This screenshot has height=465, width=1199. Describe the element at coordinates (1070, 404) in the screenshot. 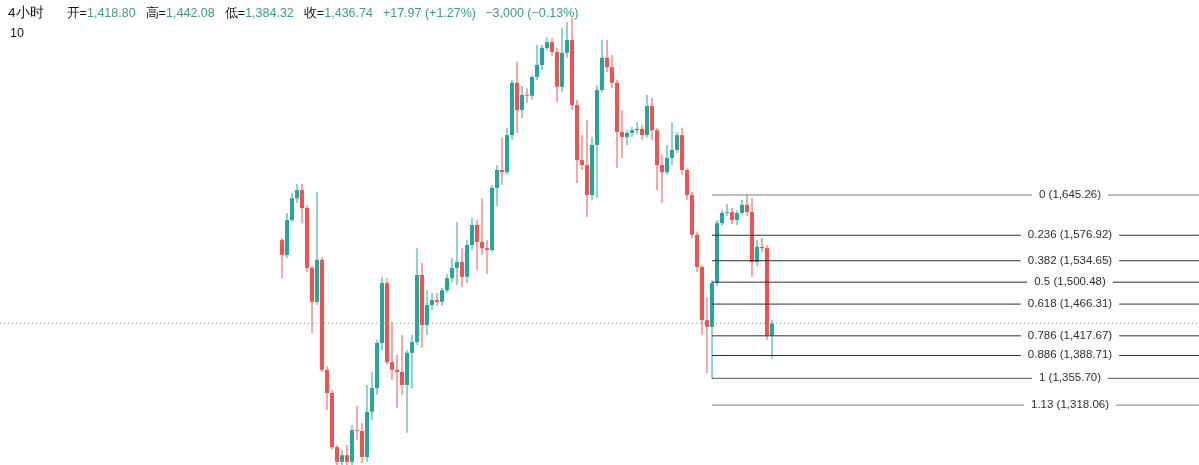

I see `annotation: 1.13 (1,318.06)` at that location.